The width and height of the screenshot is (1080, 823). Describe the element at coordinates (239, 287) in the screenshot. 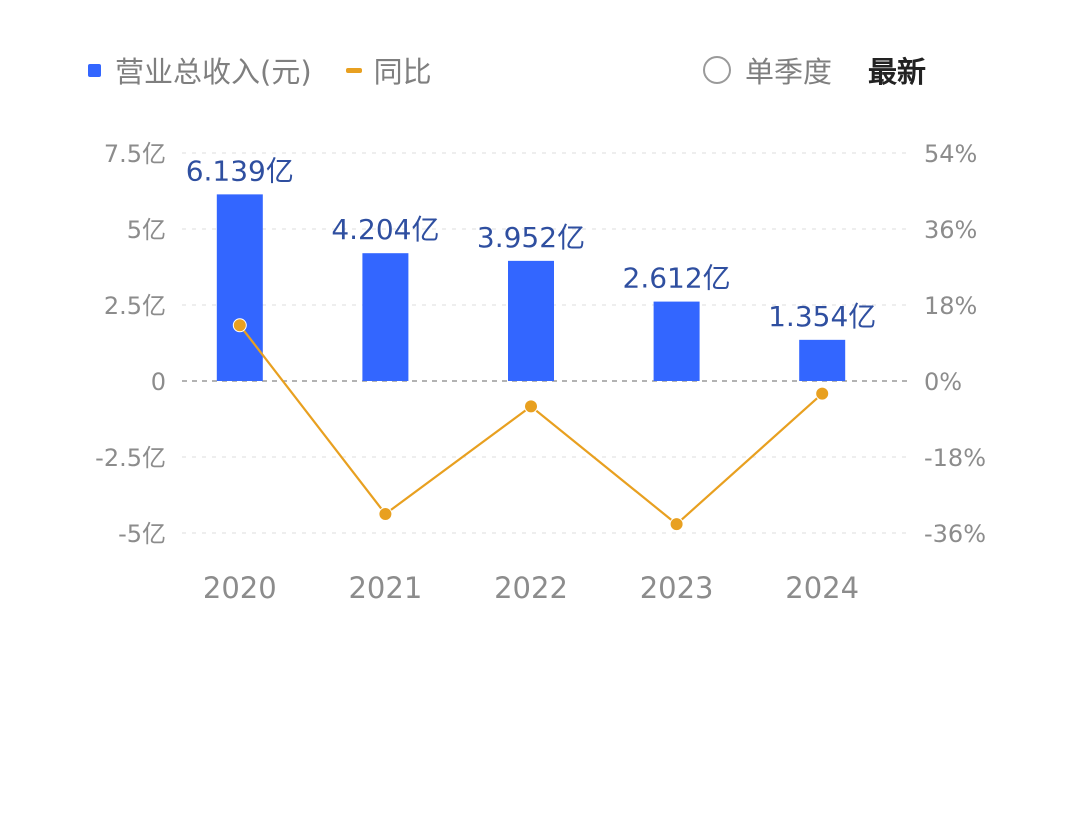

I see `bar-2020` at that location.